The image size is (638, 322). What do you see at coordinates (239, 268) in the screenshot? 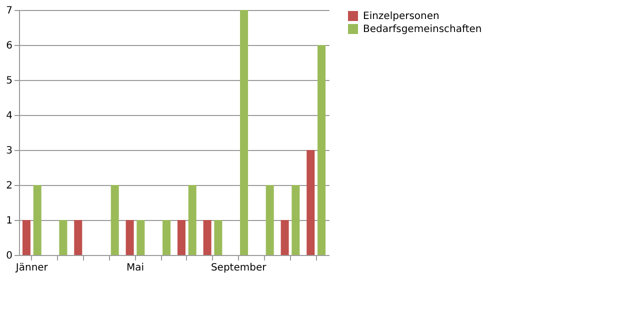
I see `x-tick-label: September` at bounding box center [239, 268].